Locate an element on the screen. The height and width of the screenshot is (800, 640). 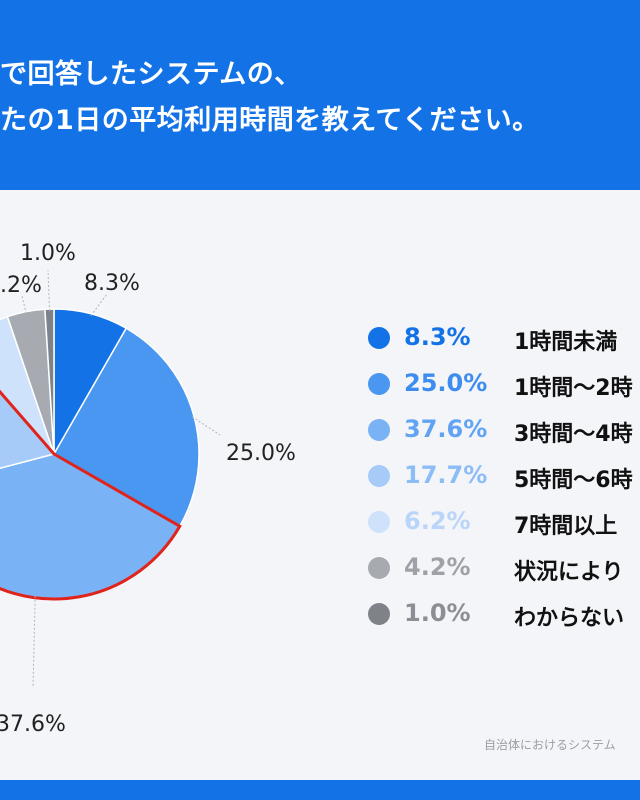
pie-outside-label: .2% is located at coordinates (21, 285).